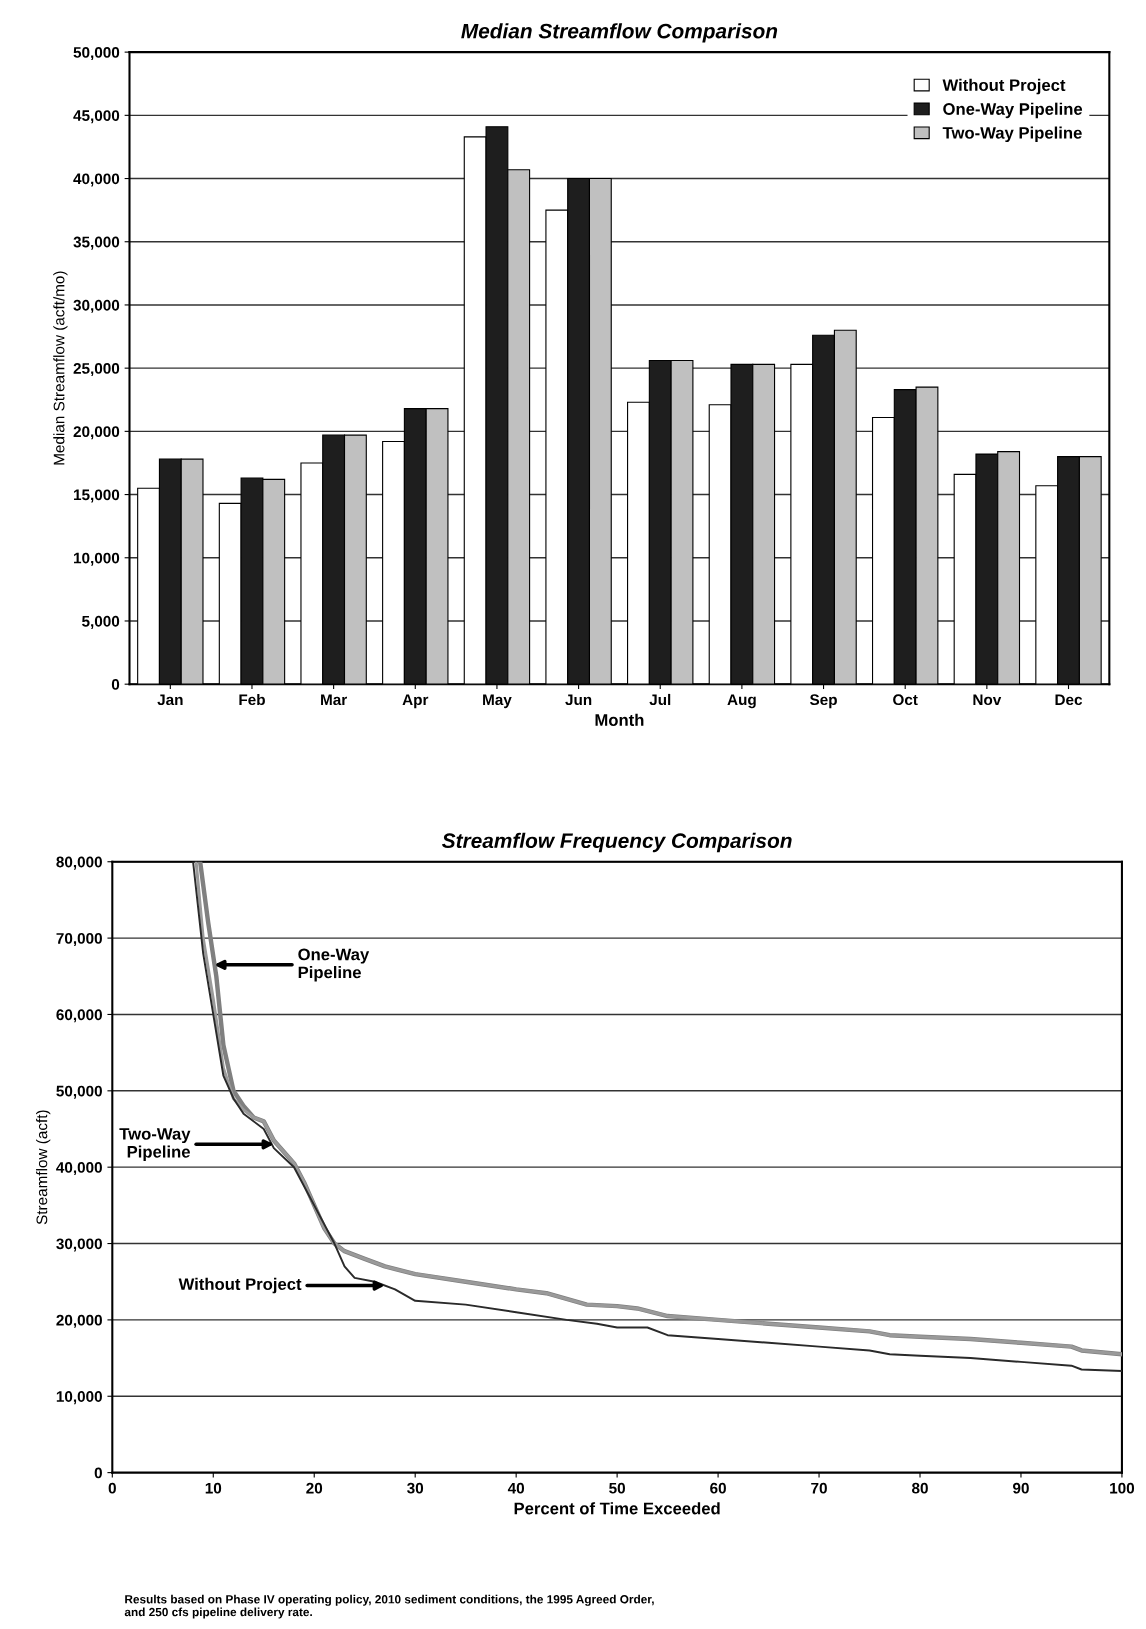  I want to click on x-tick-label: 20, so click(314, 1488).